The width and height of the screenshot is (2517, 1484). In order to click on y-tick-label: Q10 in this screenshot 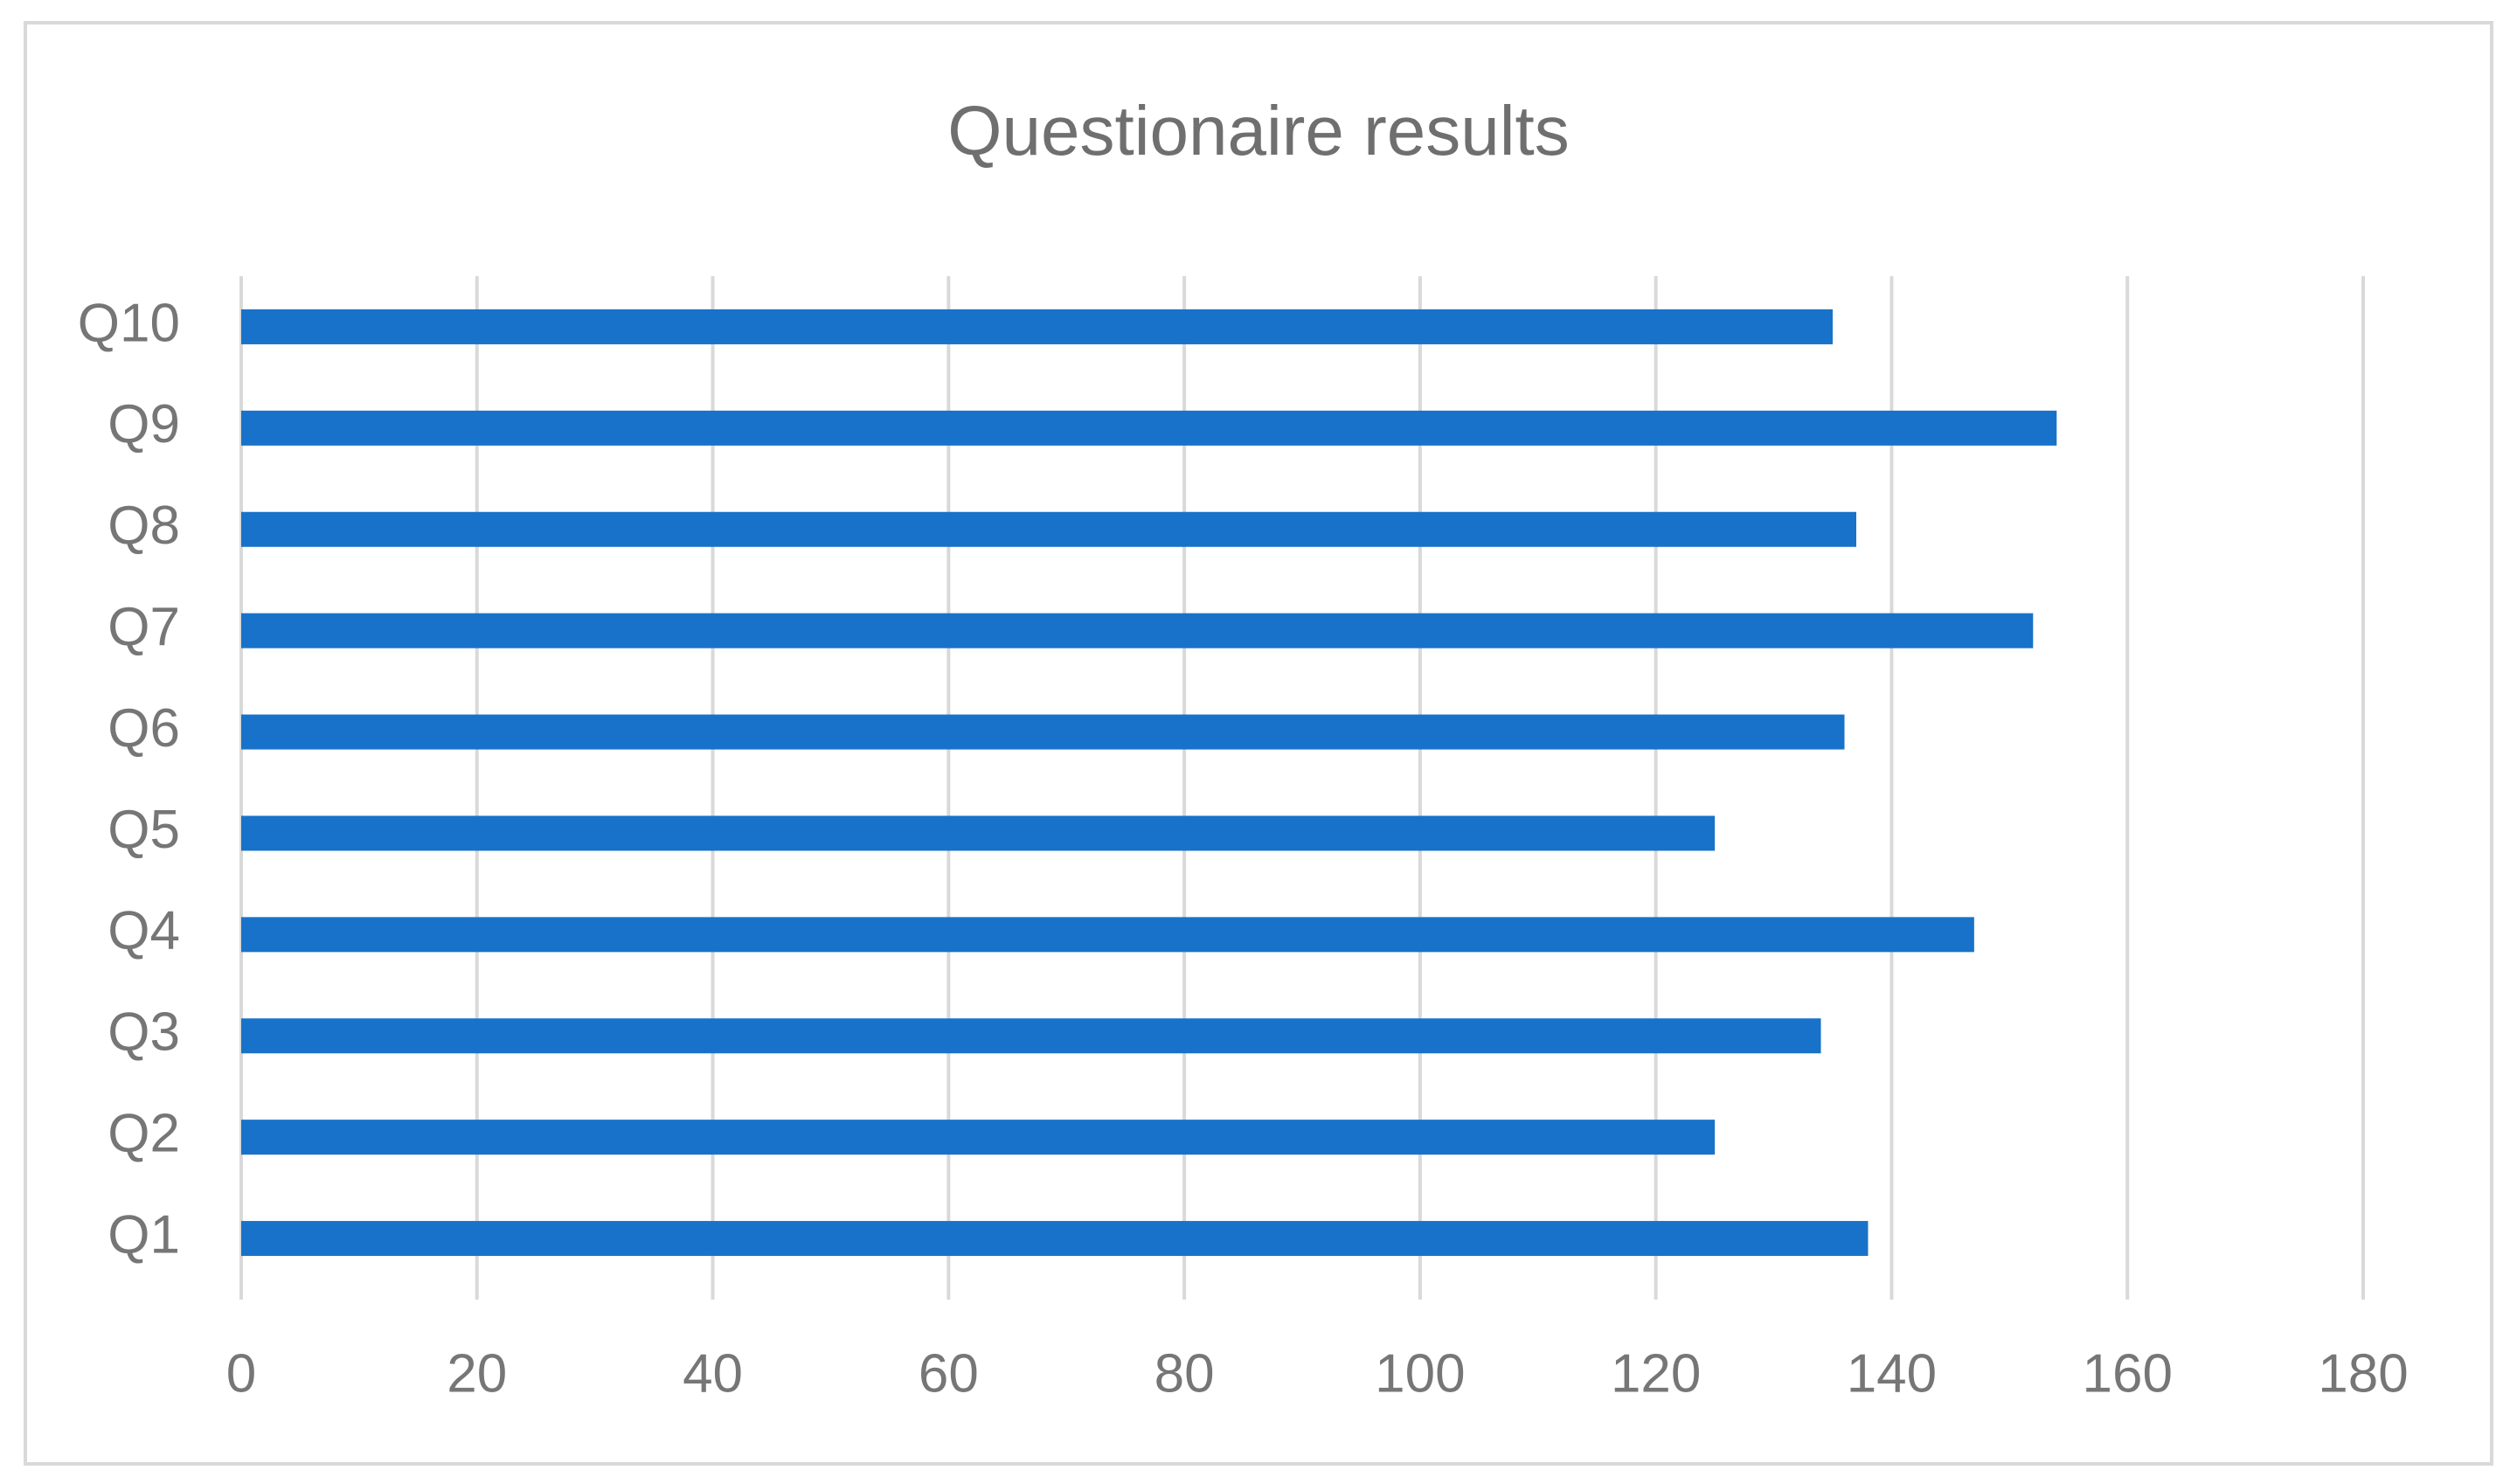, I will do `click(129, 323)`.